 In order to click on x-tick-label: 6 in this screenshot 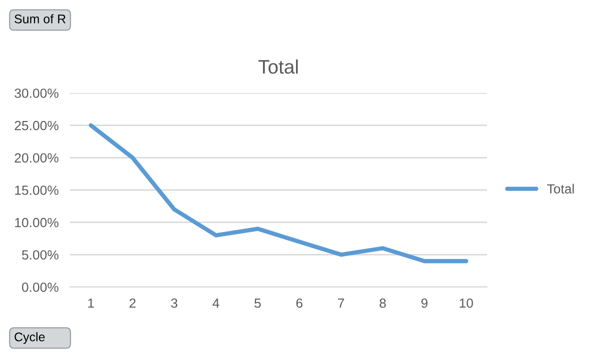, I will do `click(299, 303)`.